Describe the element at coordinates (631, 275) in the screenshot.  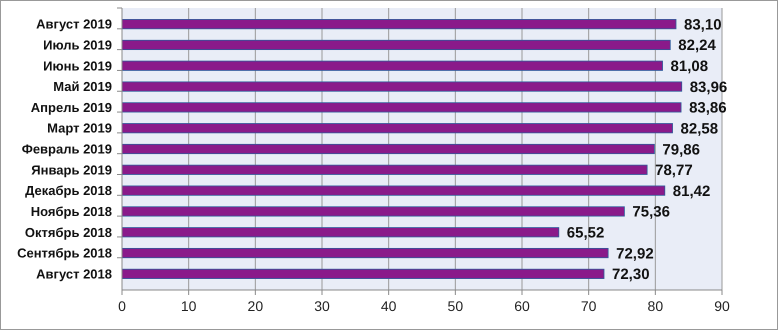
I see `data-label: 72,30` at that location.